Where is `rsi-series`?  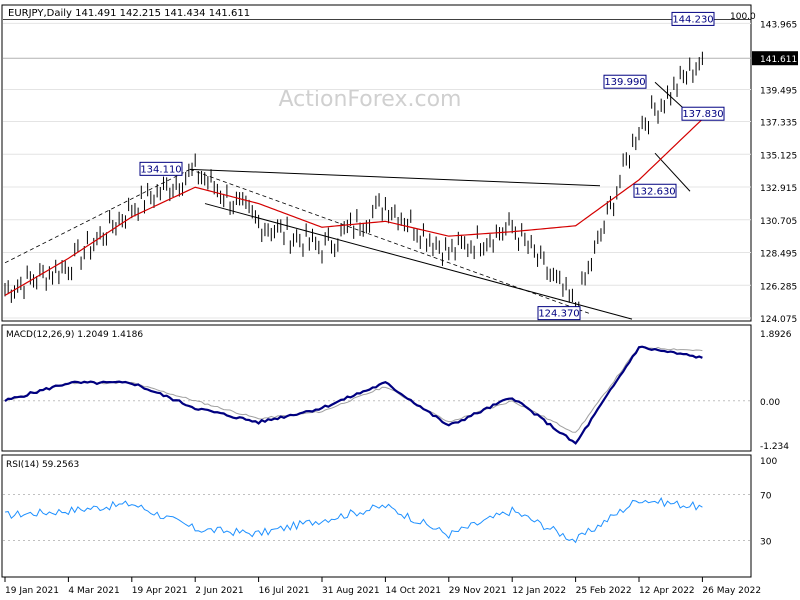
rsi-series is located at coordinates (353, 520).